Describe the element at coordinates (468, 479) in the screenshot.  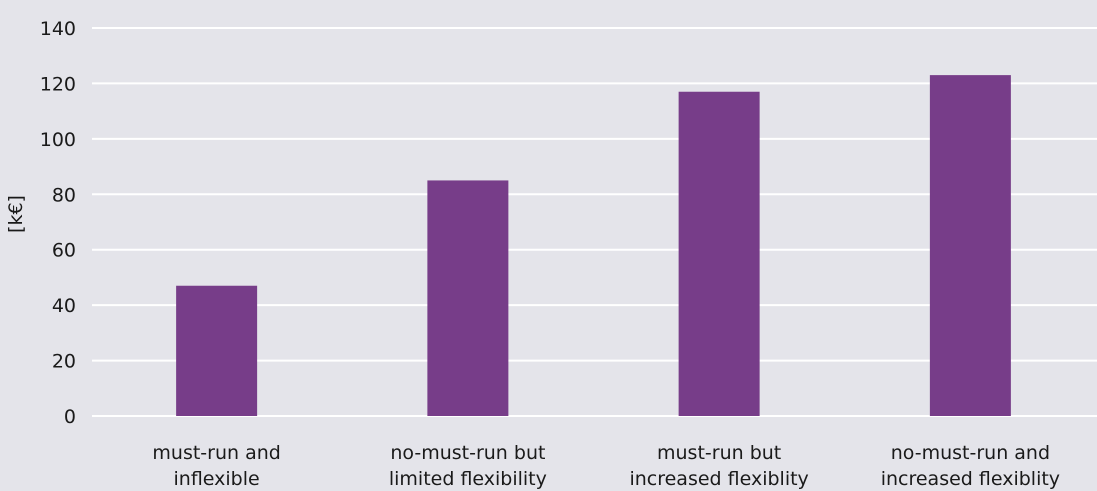
I see `x-category-label-line: limited flexibility` at that location.